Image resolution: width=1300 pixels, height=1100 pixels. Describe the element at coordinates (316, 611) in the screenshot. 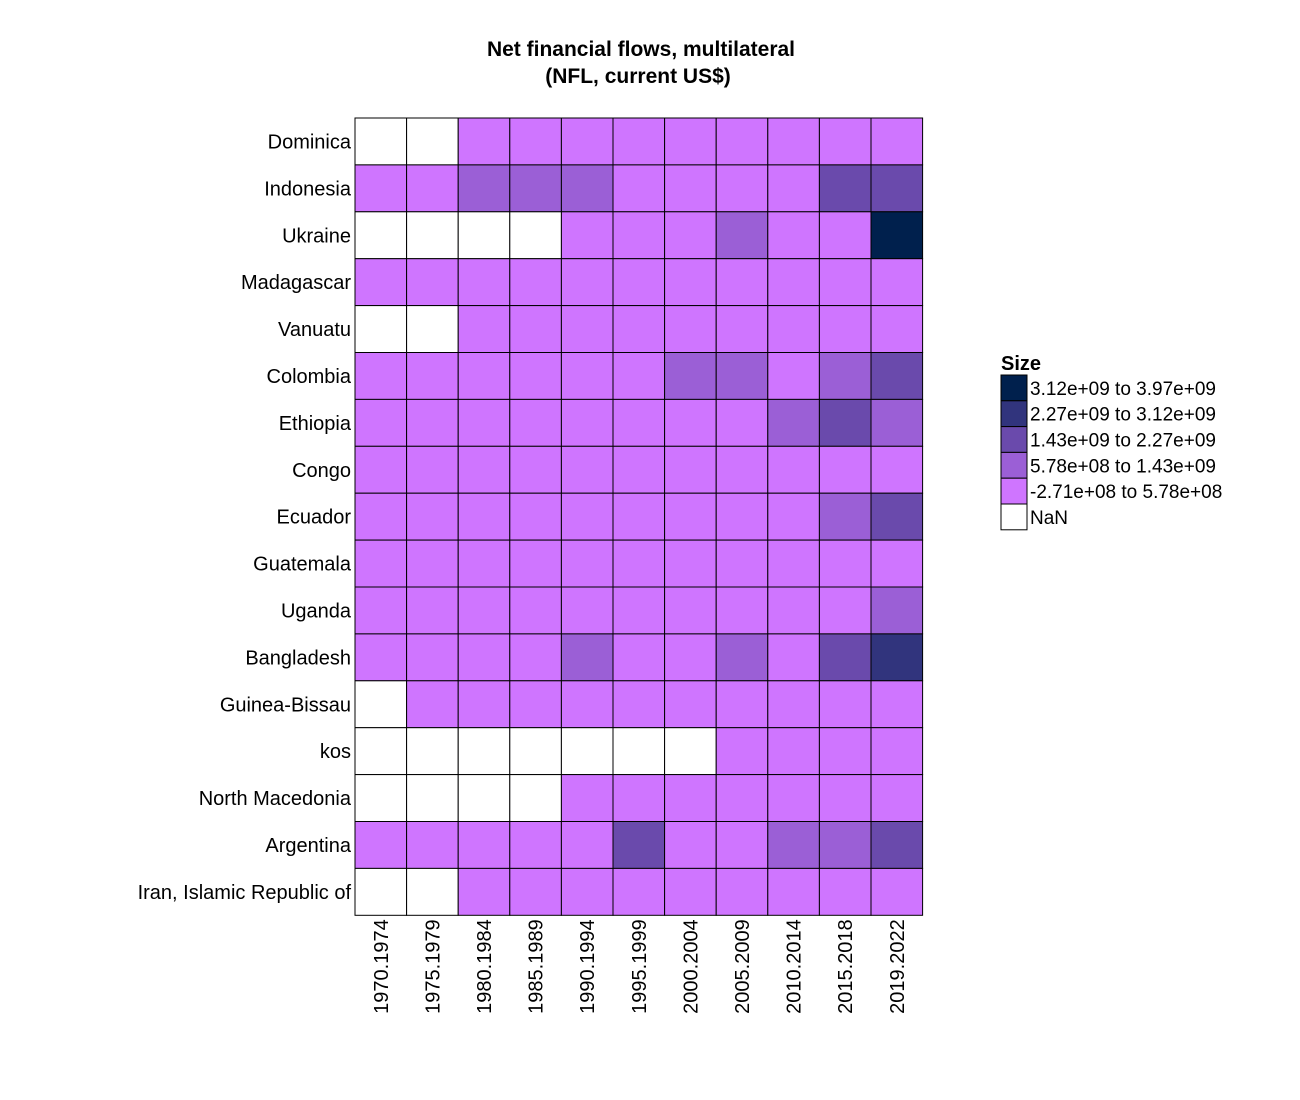

I see `row-label: Uganda` at that location.